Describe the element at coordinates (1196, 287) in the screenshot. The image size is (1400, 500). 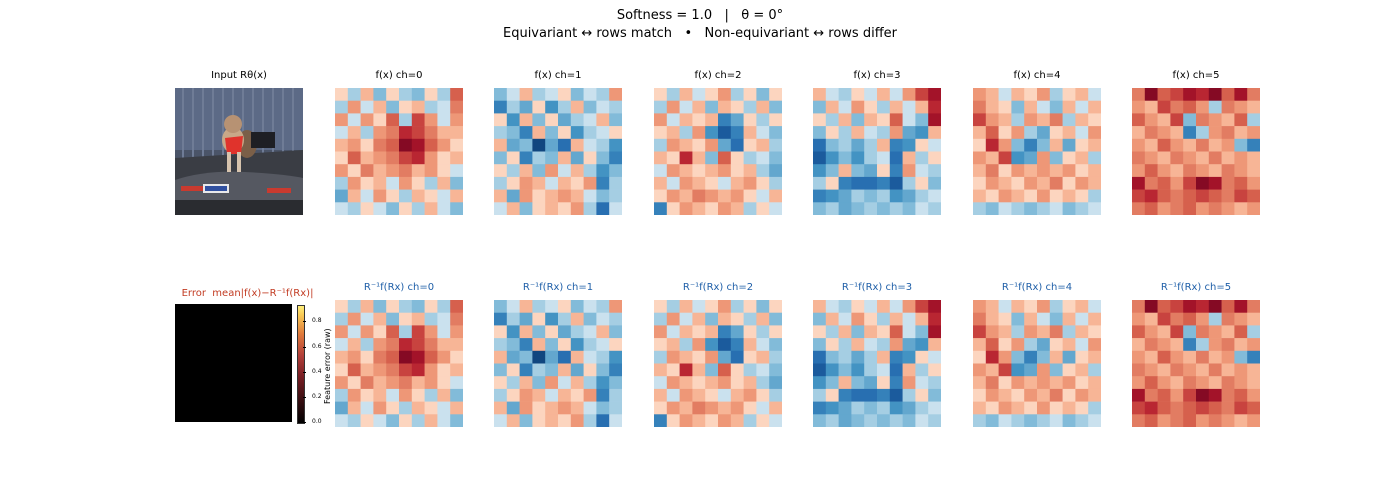
I see `panel-title-rfrx-ch5: R⁻¹f(Rx) ch=5` at that location.